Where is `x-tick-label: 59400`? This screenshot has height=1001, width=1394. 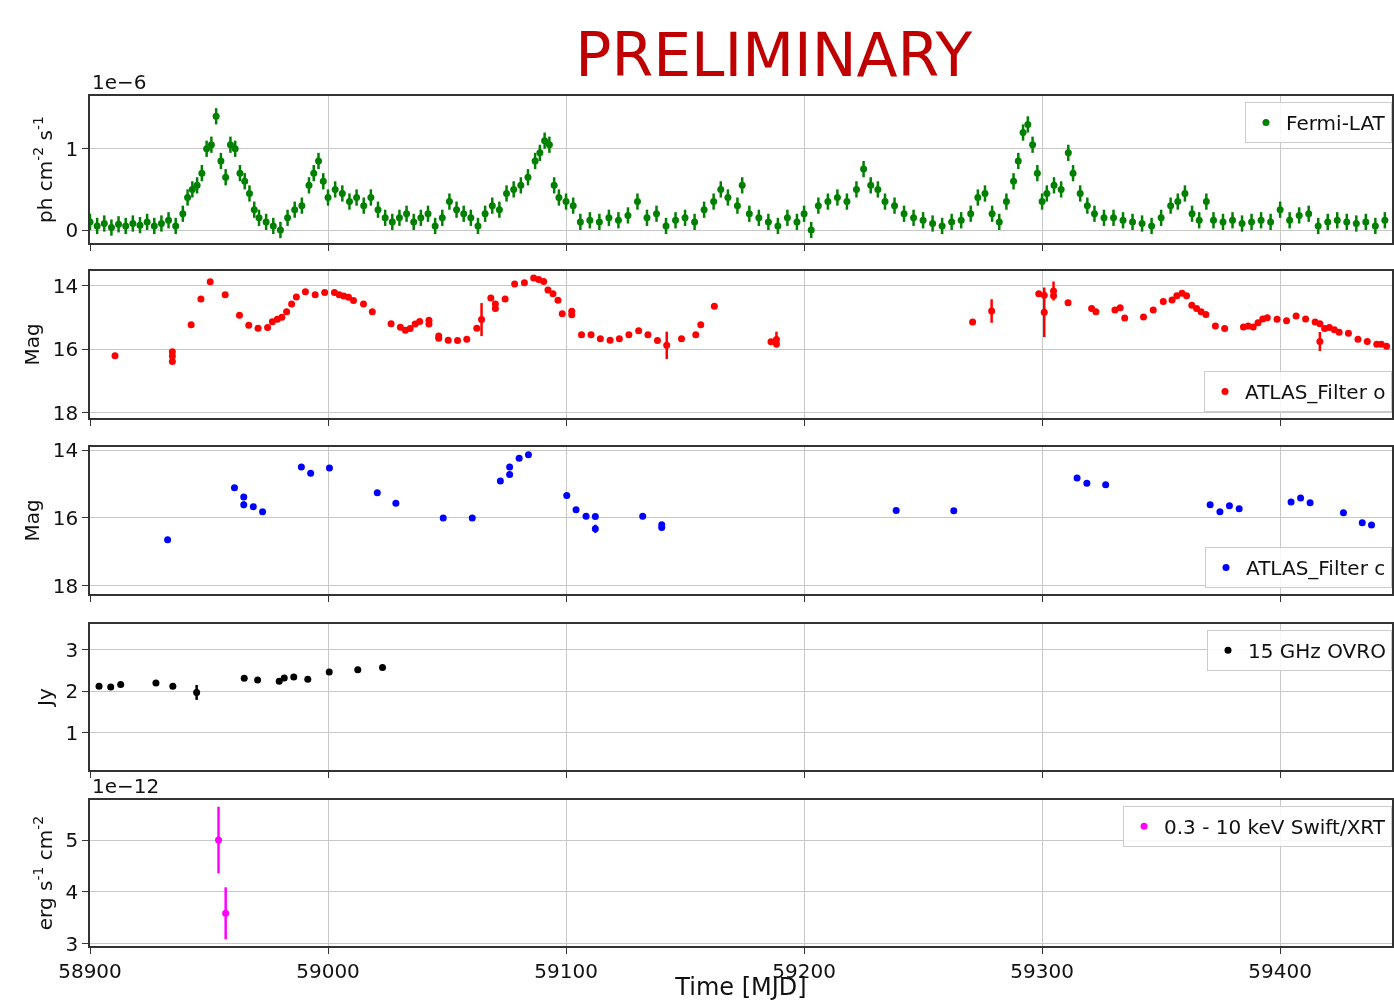
x-tick-label: 59400 is located at coordinates (1280, 970).